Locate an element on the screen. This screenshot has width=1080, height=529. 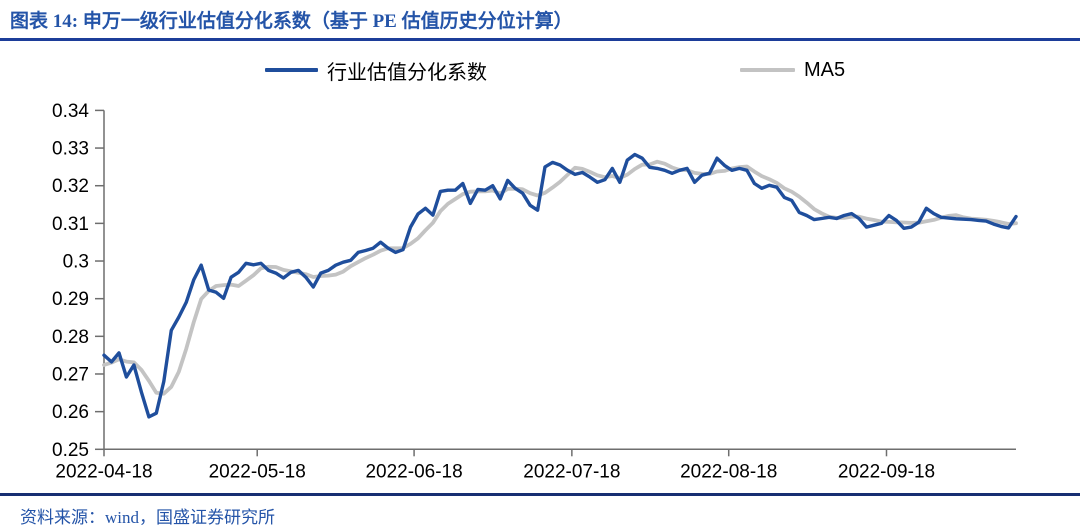
y-tick-label: 0.25 is located at coordinates (70, 450).